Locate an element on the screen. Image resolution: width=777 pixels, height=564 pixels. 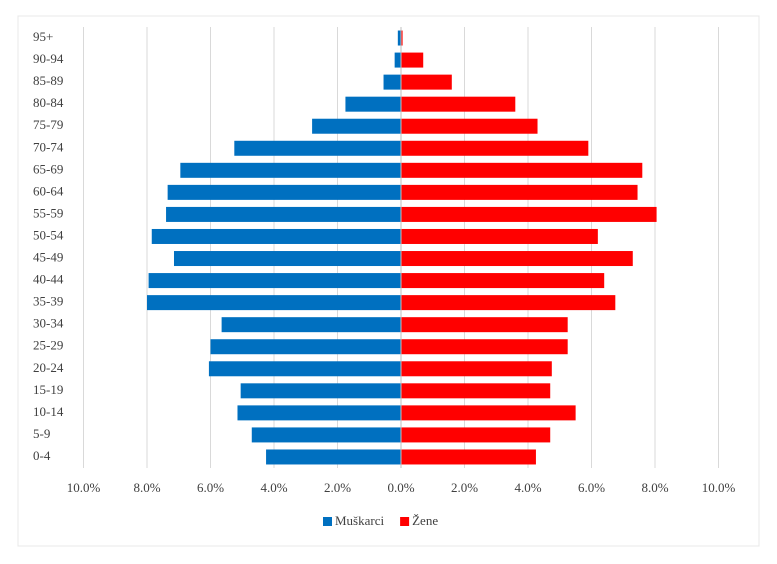
y-tick-label: 40-44 is located at coordinates (48, 279).